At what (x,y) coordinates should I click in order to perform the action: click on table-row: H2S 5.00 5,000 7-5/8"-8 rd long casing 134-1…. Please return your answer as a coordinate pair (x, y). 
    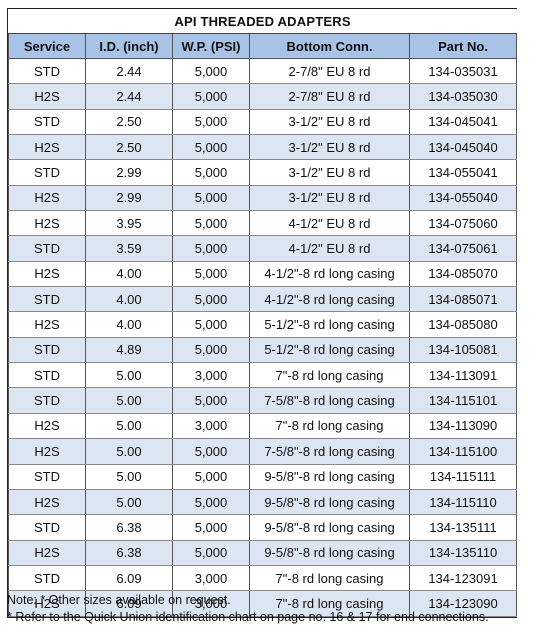
    Looking at the image, I should click on (263, 451).